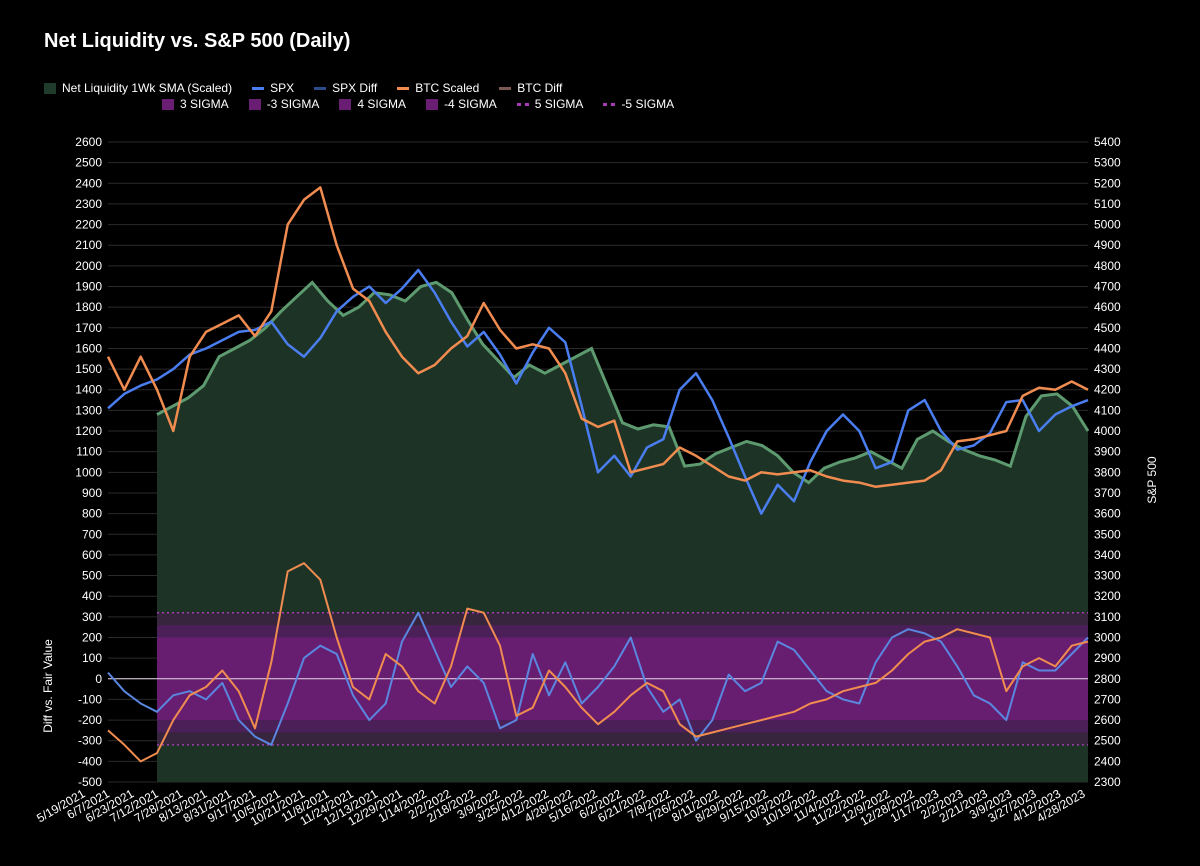 This screenshot has height=866, width=1200. What do you see at coordinates (382, 104) in the screenshot?
I see `legend-label: 4 SIGMA` at bounding box center [382, 104].